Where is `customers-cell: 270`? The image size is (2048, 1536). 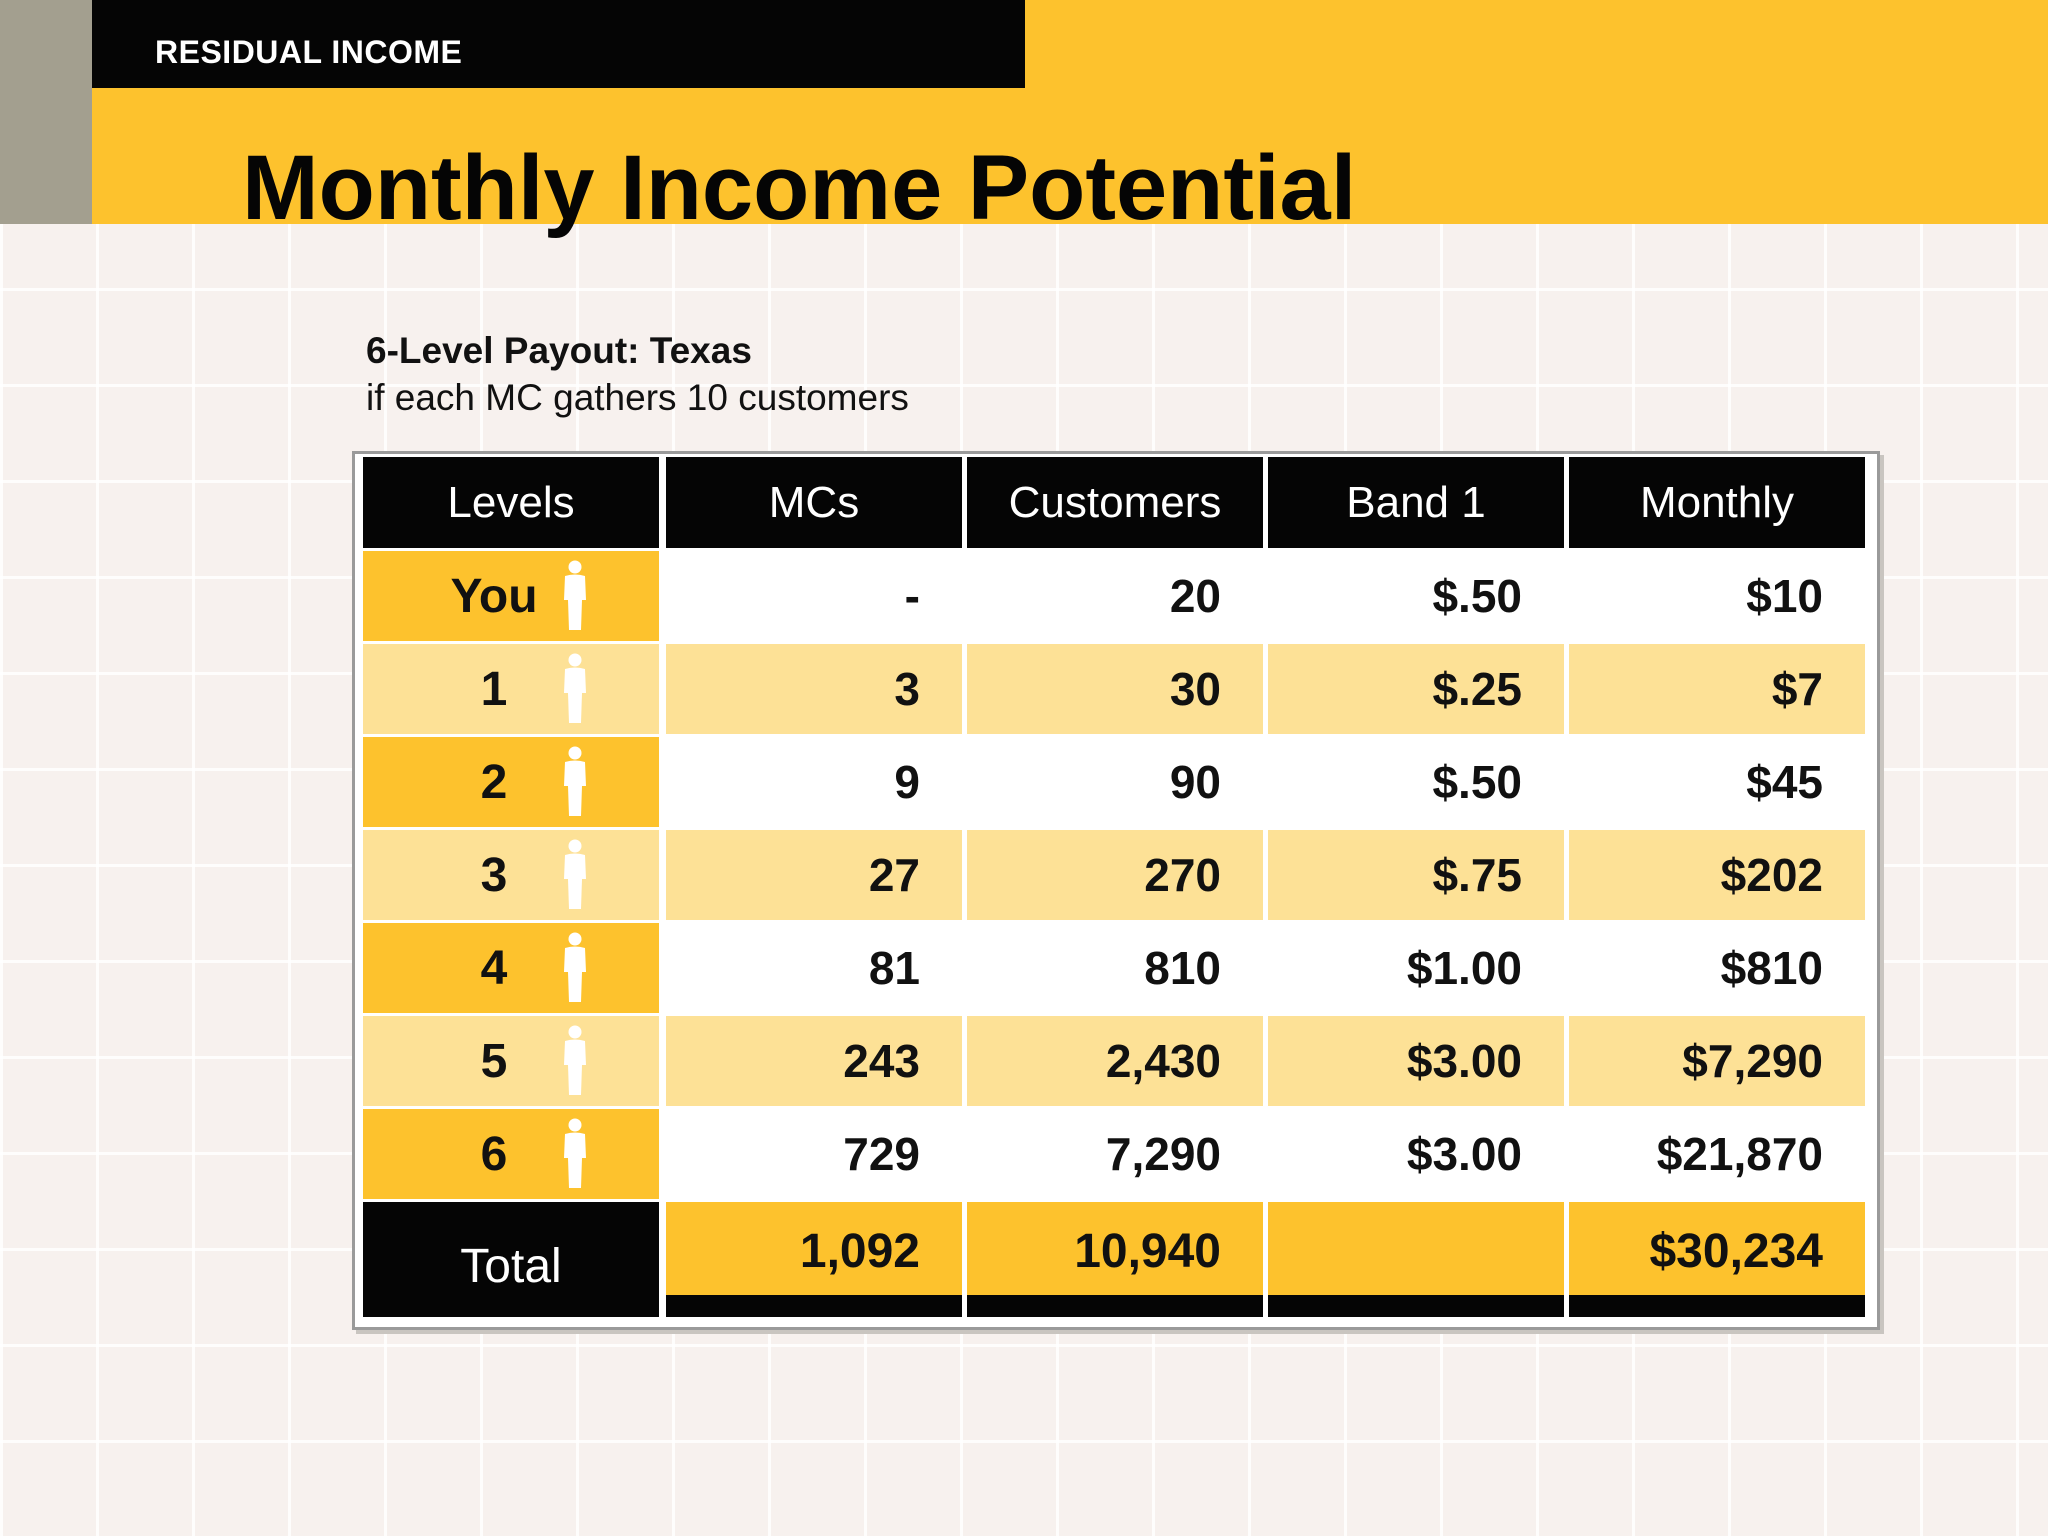 customers-cell: 270 is located at coordinates (1115, 875).